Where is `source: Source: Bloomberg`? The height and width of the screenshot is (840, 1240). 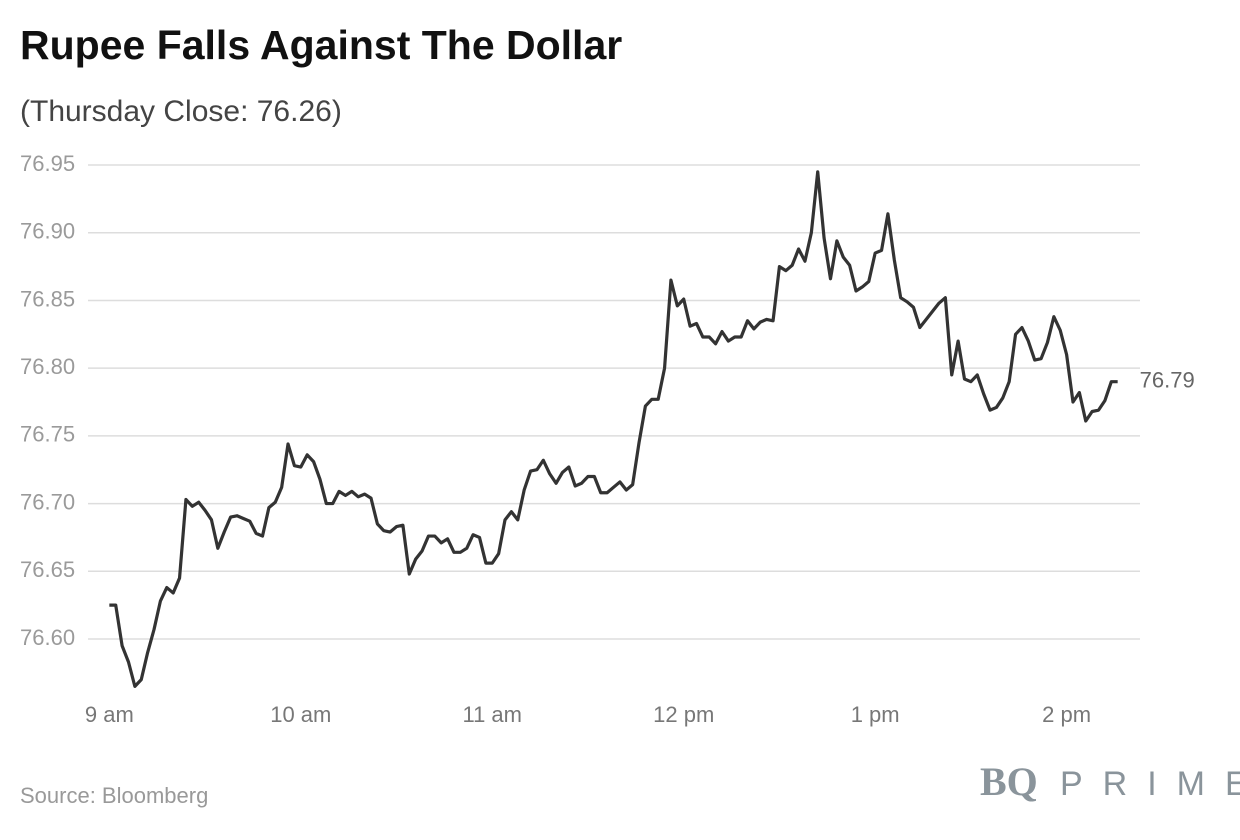 source: Source: Bloomberg is located at coordinates (114, 795).